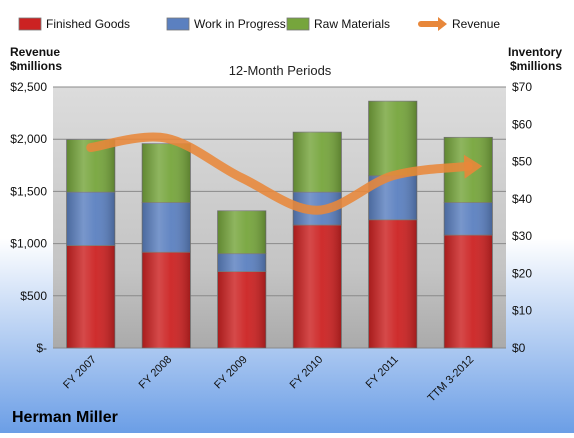 This screenshot has height=438, width=574. What do you see at coordinates (280, 70) in the screenshot?
I see `chart-subtitle: 12-Month Periods` at bounding box center [280, 70].